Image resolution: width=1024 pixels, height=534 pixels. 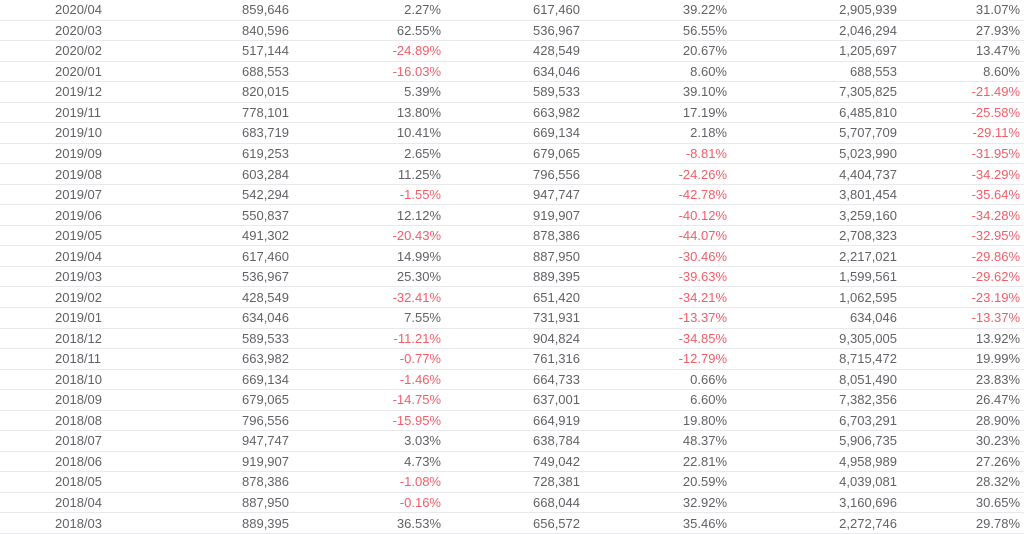 What do you see at coordinates (265, 277) in the screenshot?
I see `cell-monthly-value: 536,967` at bounding box center [265, 277].